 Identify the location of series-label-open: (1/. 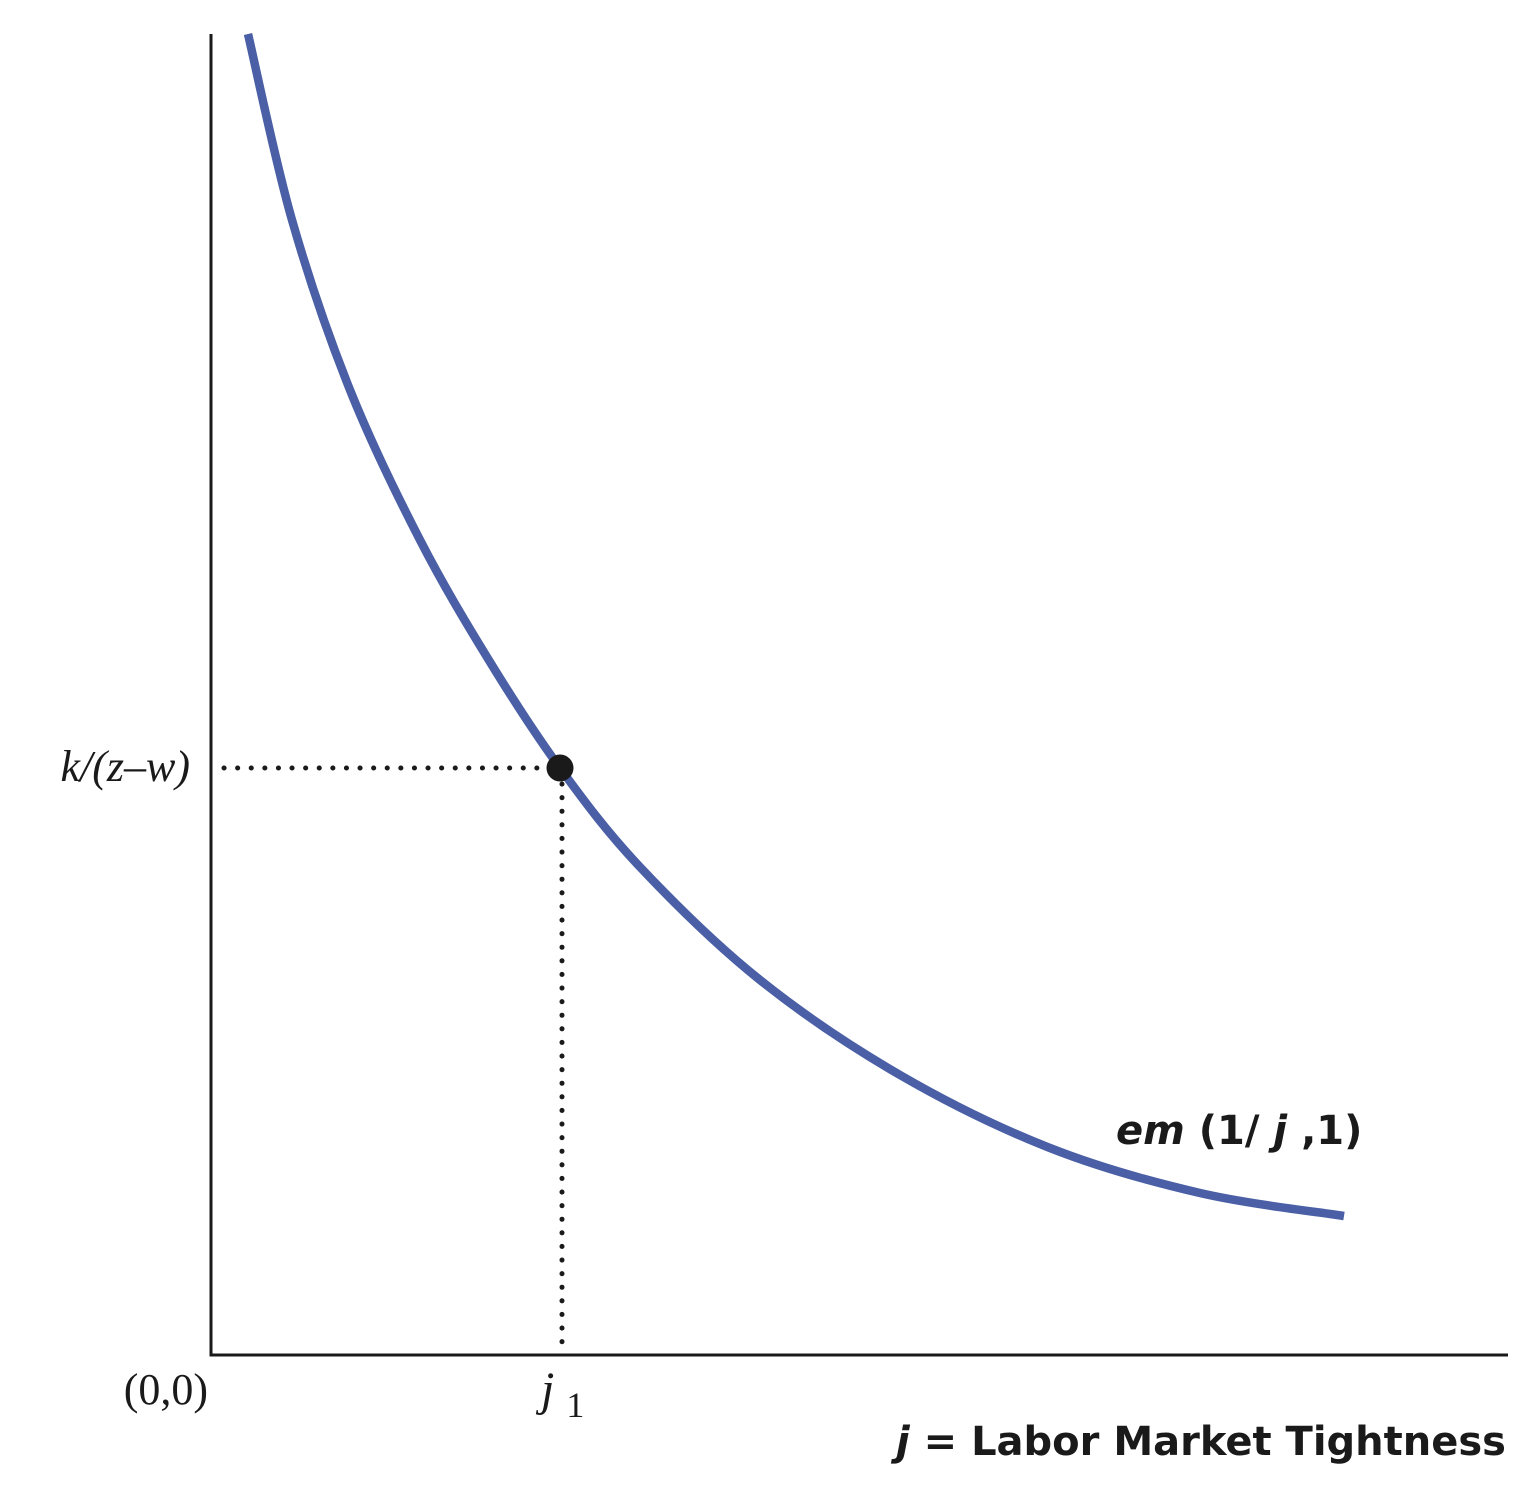
(1229, 1131).